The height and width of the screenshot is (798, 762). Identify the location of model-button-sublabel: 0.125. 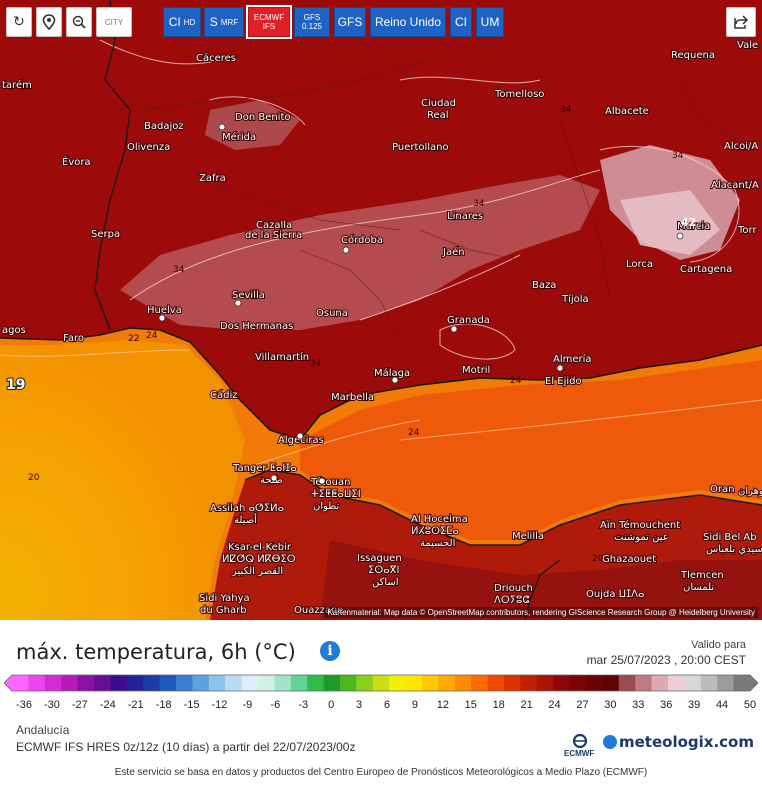
(312, 26).